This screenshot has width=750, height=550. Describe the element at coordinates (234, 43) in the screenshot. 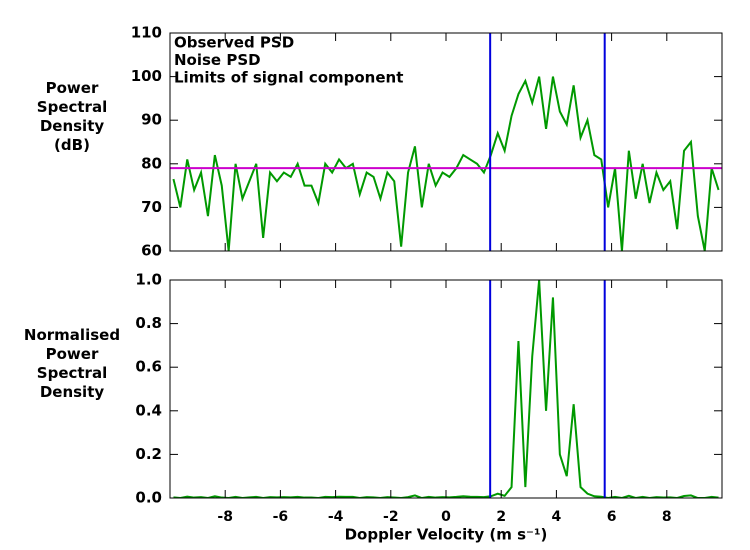

I see `legend-entry: Observed PSD` at that location.